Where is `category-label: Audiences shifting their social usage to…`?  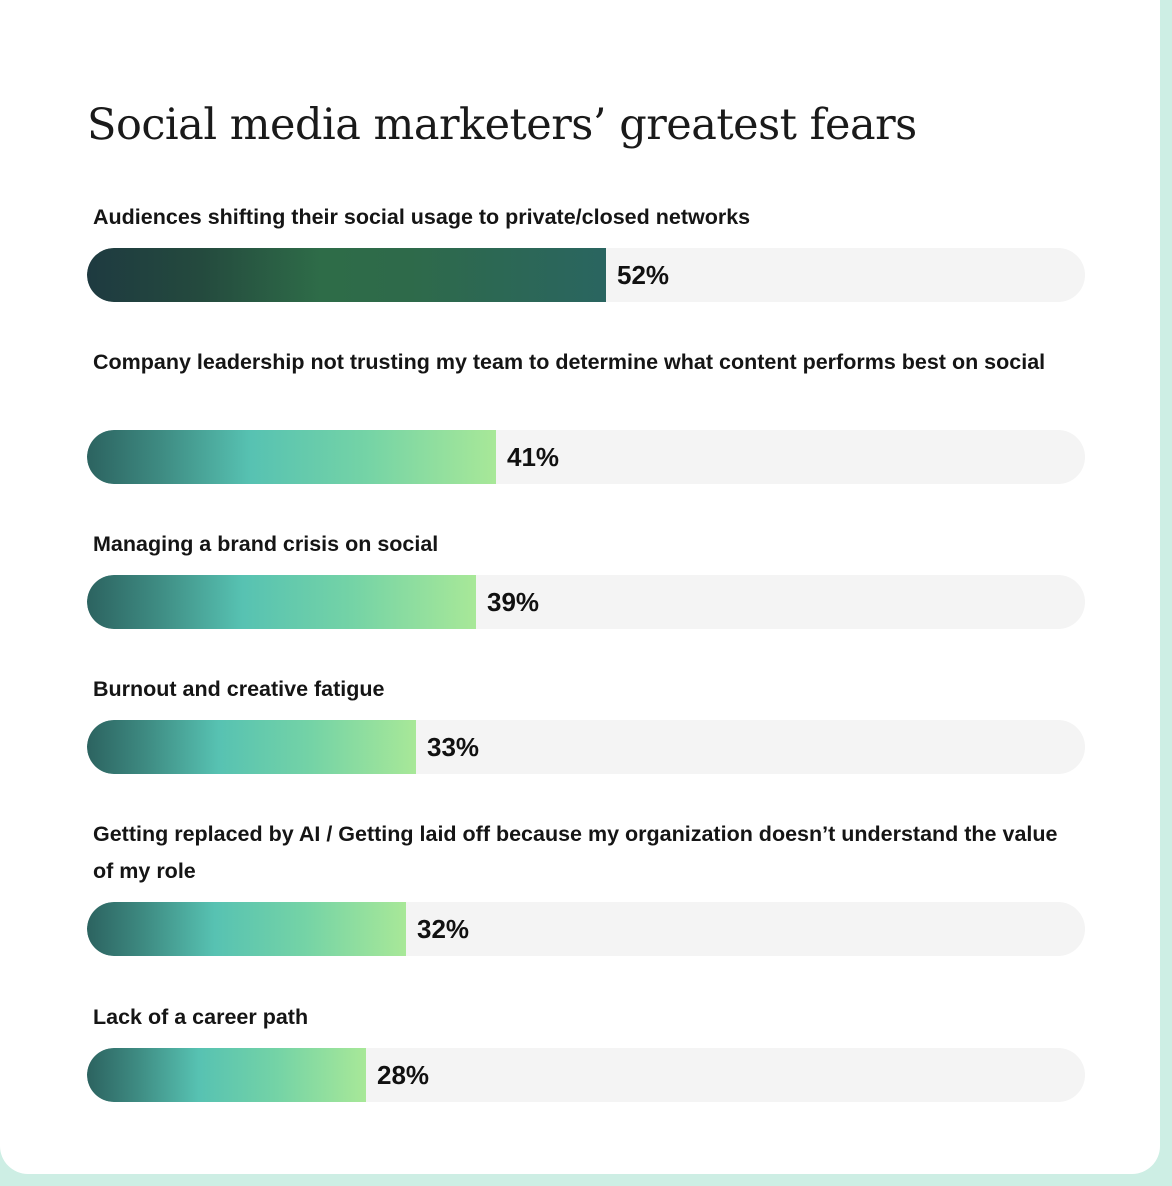
category-label: Audiences shifting their social usage to… is located at coordinates (422, 217).